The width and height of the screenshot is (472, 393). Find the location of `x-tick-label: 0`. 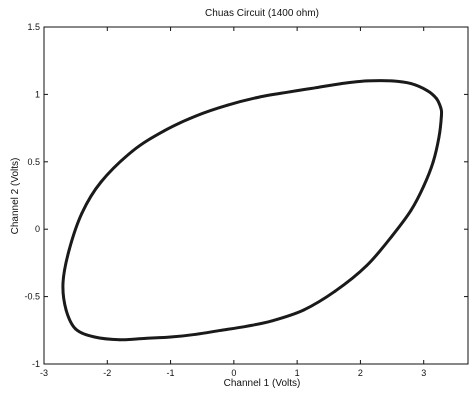

x-tick-label: 0 is located at coordinates (233, 373).